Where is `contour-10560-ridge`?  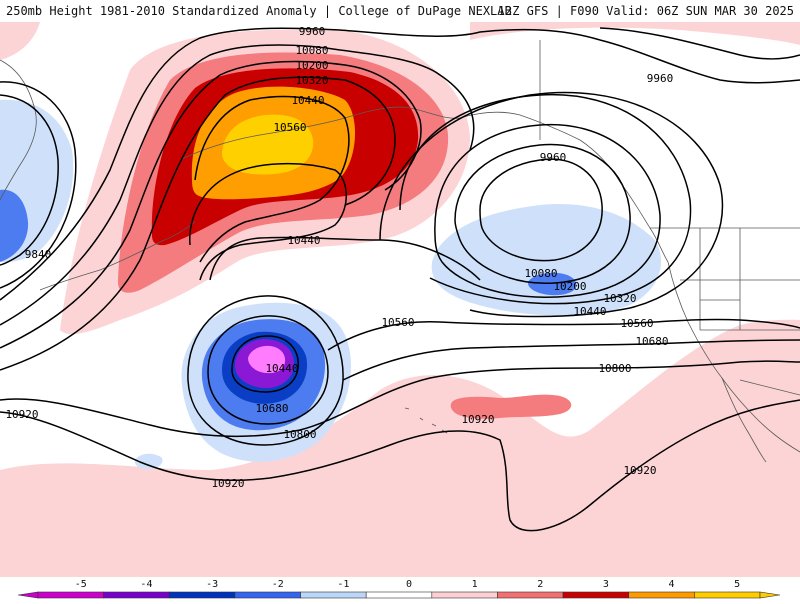
contour-10560-ridge is located at coordinates (268, 221).